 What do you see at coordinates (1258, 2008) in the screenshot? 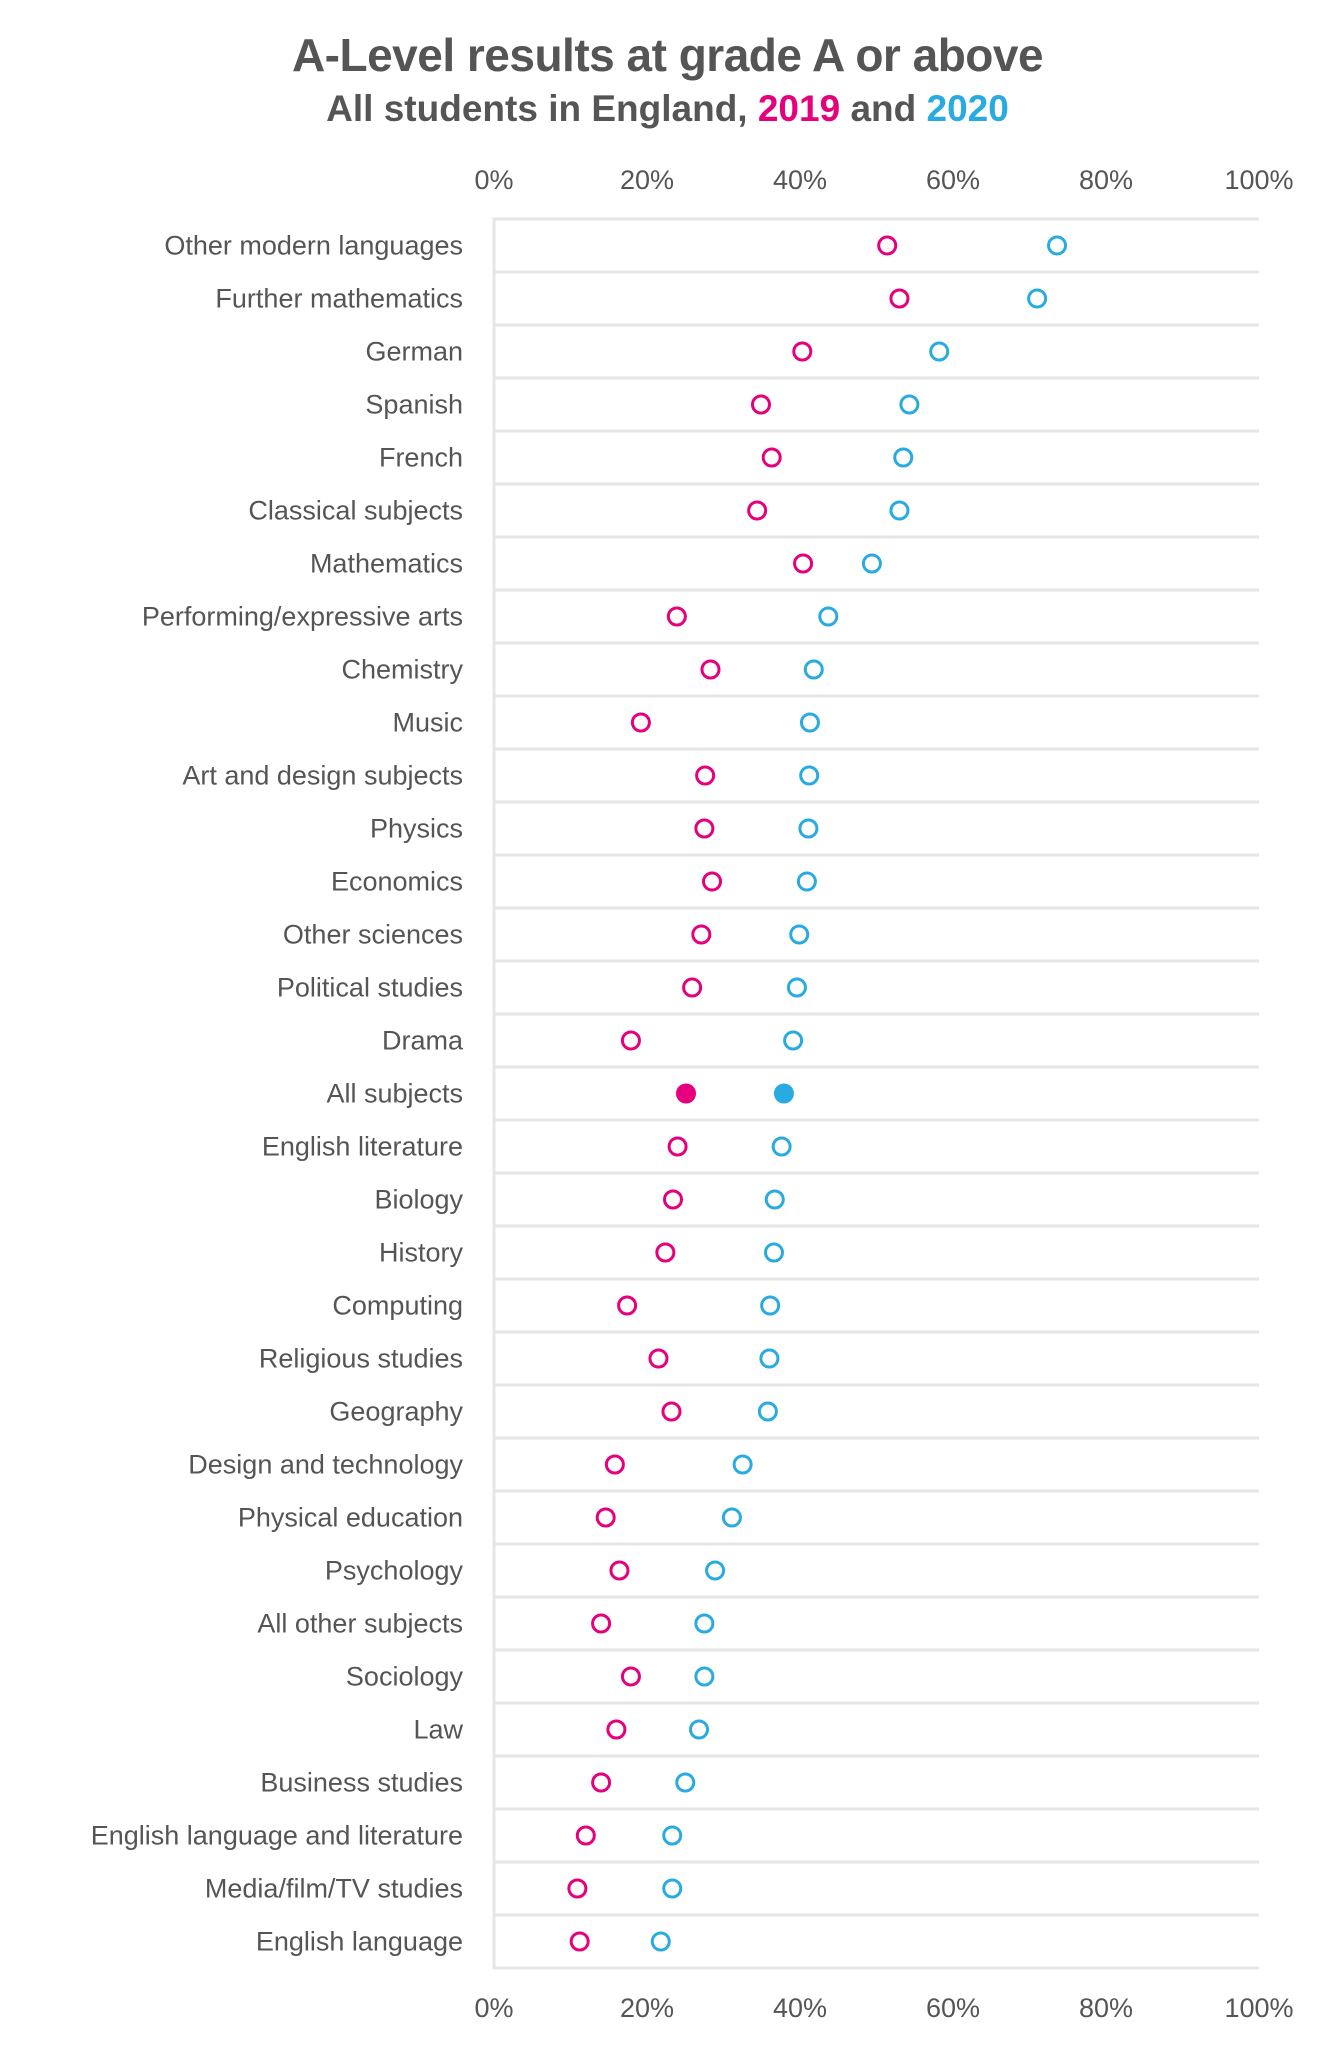
I see `x-tick-label-bottom: 100%` at bounding box center [1258, 2008].